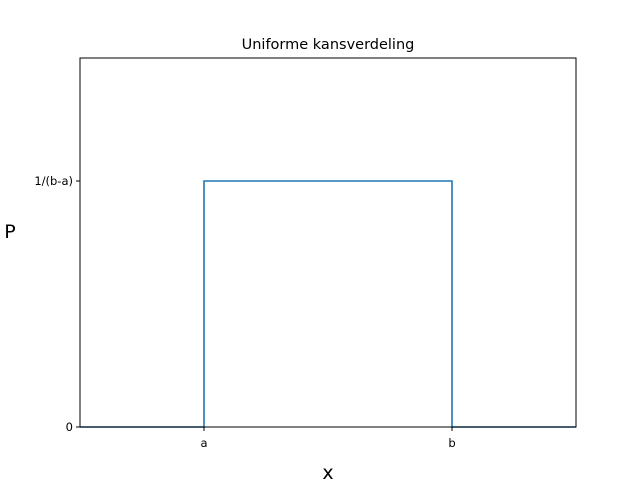 Image resolution: width=640 pixels, height=480 pixels. I want to click on chart-title: Uniforme kansverdeling, so click(328, 45).